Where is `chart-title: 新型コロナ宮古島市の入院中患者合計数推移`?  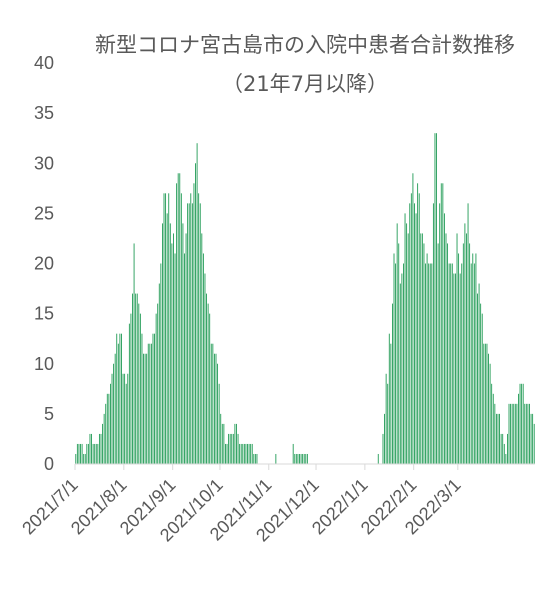 chart-title: 新型コロナ宮古島市の入院中患者合計数推移 is located at coordinates (305, 45).